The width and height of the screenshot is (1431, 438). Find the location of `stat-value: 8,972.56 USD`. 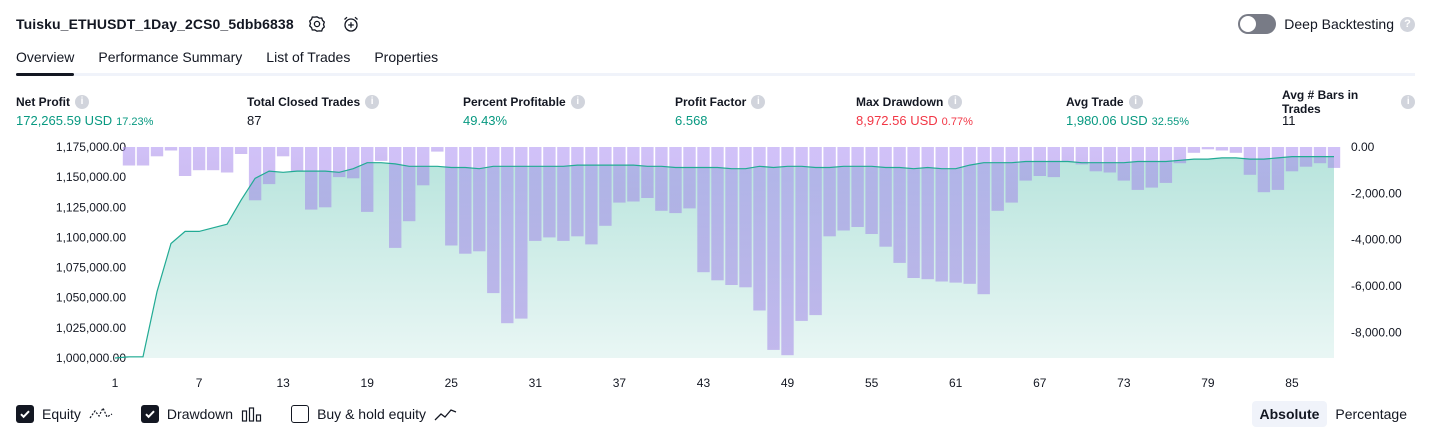

stat-value: 8,972.56 USD is located at coordinates (897, 120).